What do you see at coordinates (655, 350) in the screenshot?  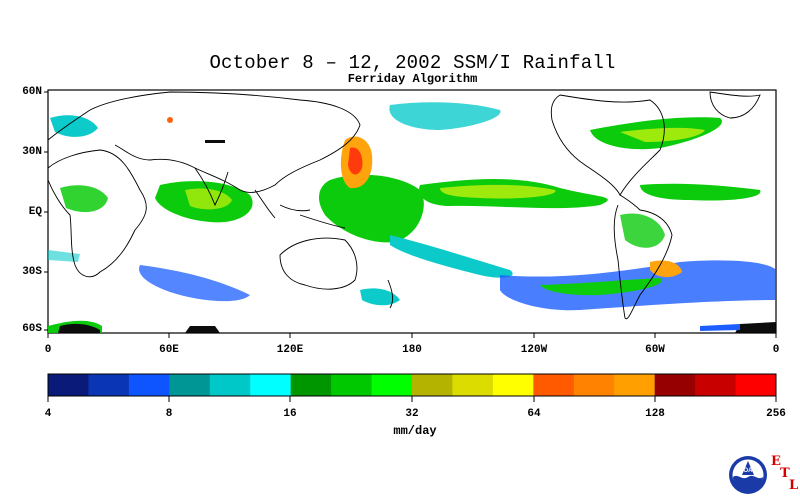 I see `lon-label-60w: 60W` at bounding box center [655, 350].